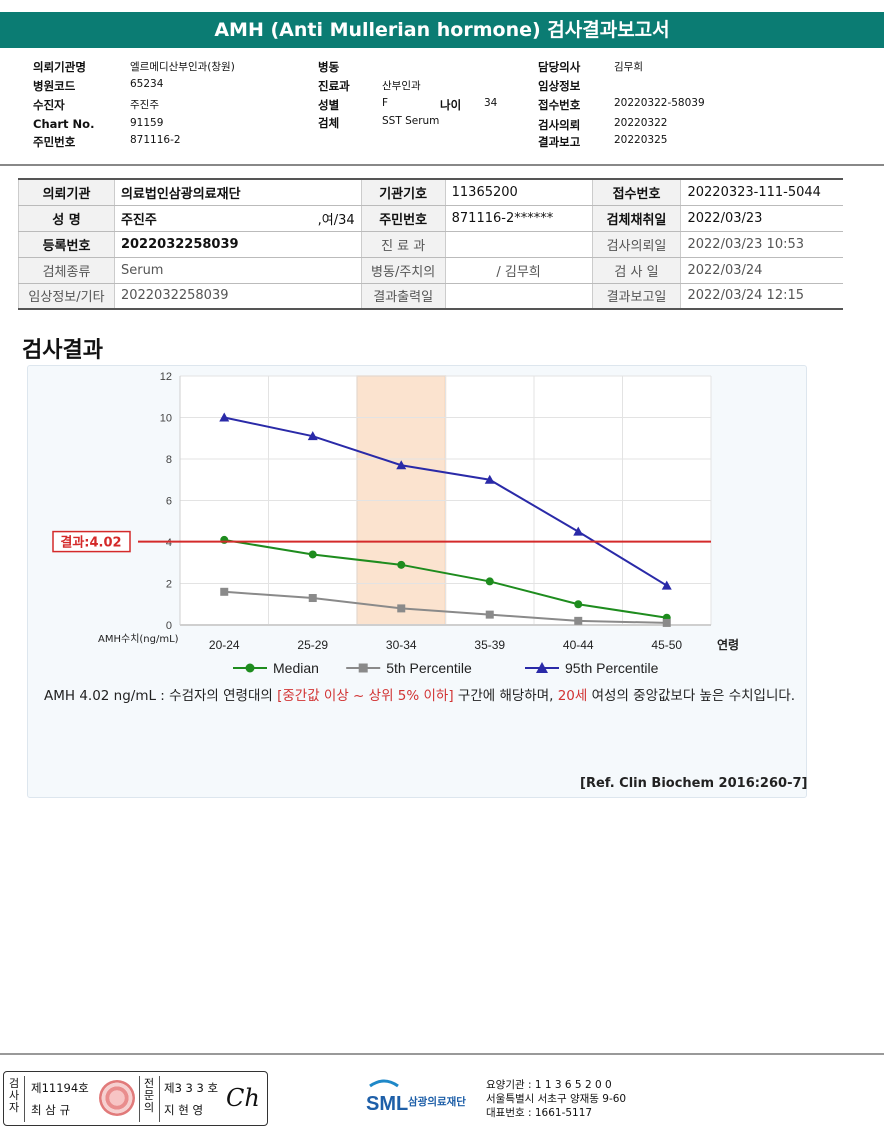 Image resolution: width=884 pixels, height=1135 pixels. What do you see at coordinates (238, 296) in the screenshot?
I see `table-cell: 2022032258039` at bounding box center [238, 296].